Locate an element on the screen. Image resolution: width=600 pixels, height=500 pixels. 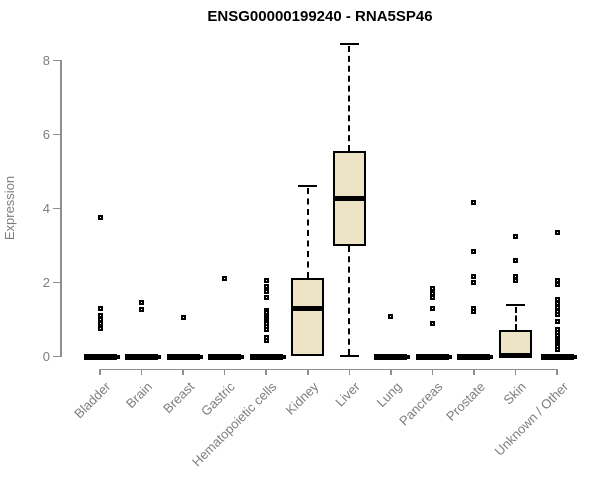
x-axis-tick-label: Liver is located at coordinates (347, 394).